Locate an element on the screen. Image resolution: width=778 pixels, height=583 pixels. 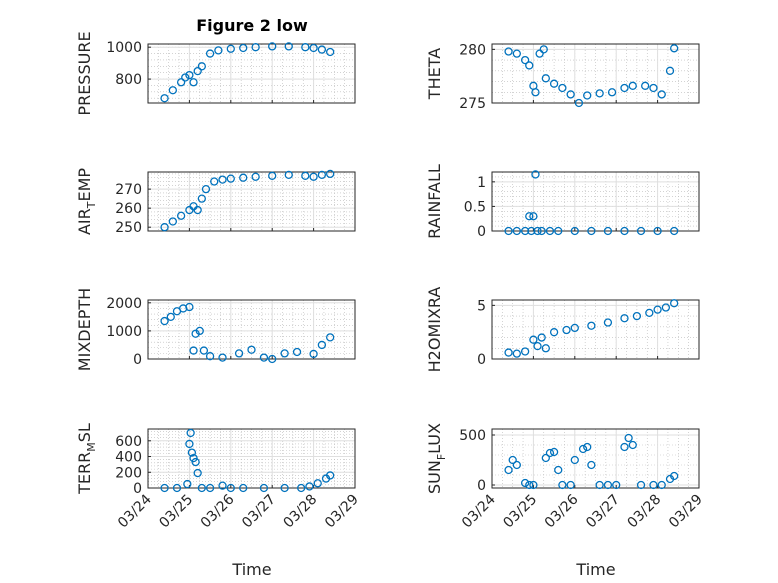
plot-area is located at coordinates (251, 201).